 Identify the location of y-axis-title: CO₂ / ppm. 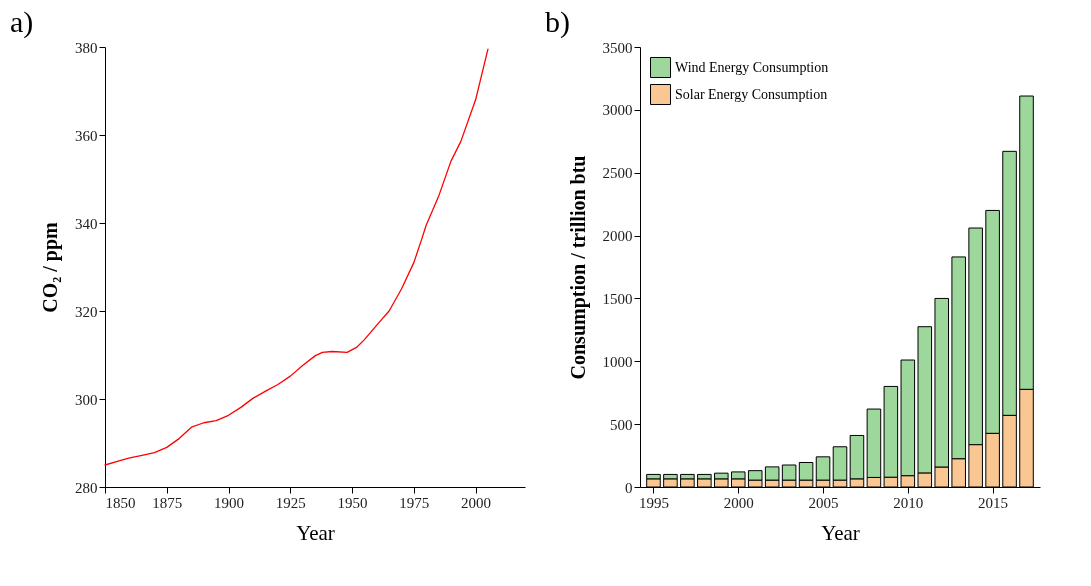
(50, 267).